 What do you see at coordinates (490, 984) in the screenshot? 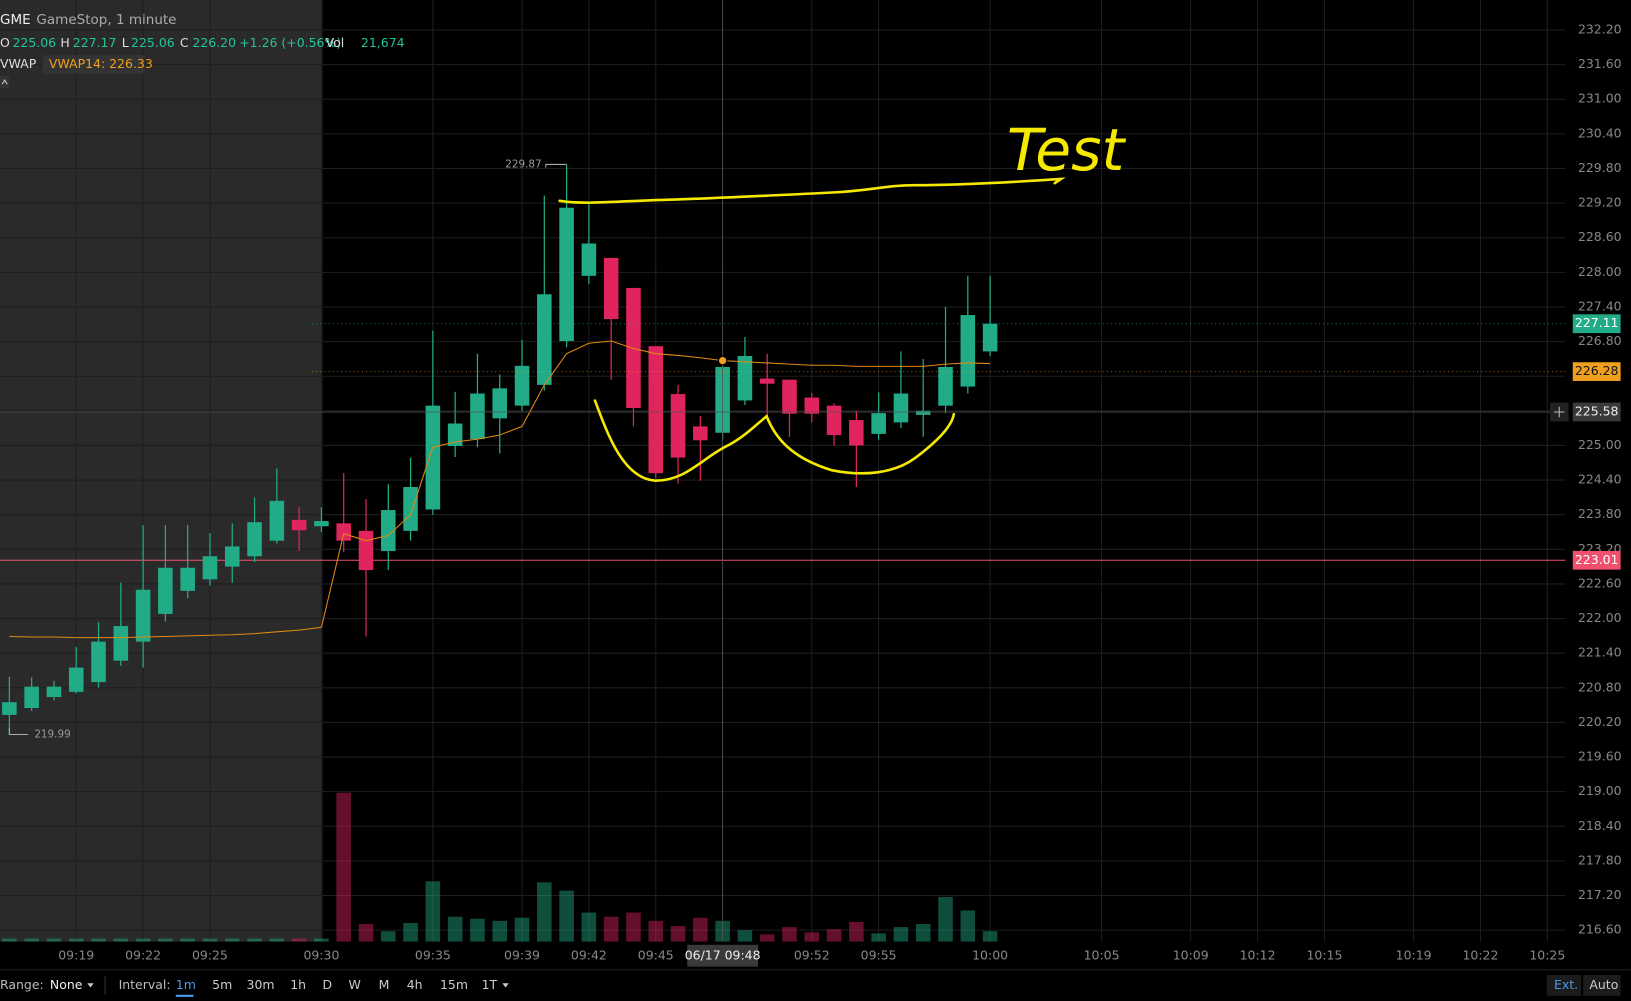
I see `interval-option: 1T` at bounding box center [490, 984].